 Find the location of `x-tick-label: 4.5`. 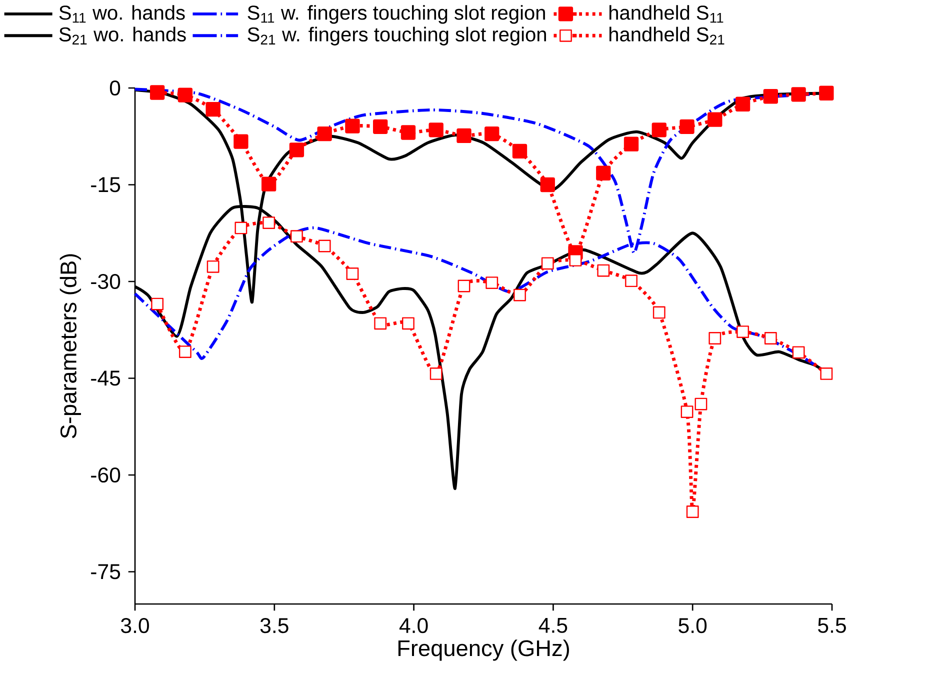

x-tick-label: 4.5 is located at coordinates (553, 625).